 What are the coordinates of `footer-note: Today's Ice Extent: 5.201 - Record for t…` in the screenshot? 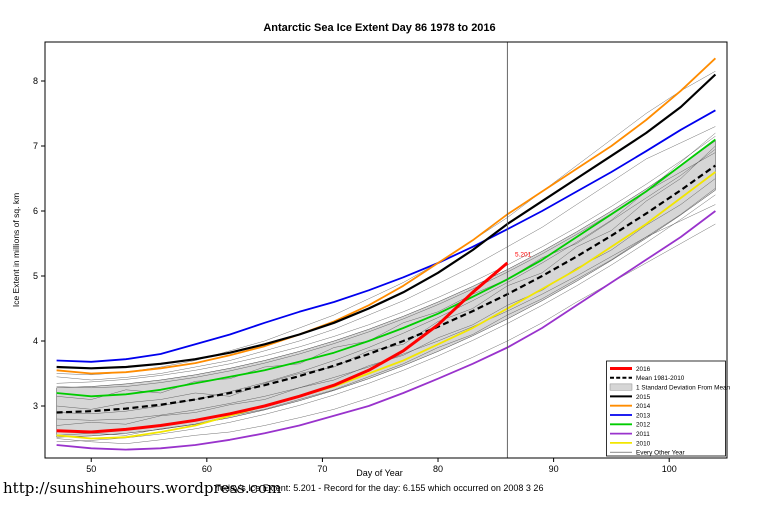 It's located at (379, 488).